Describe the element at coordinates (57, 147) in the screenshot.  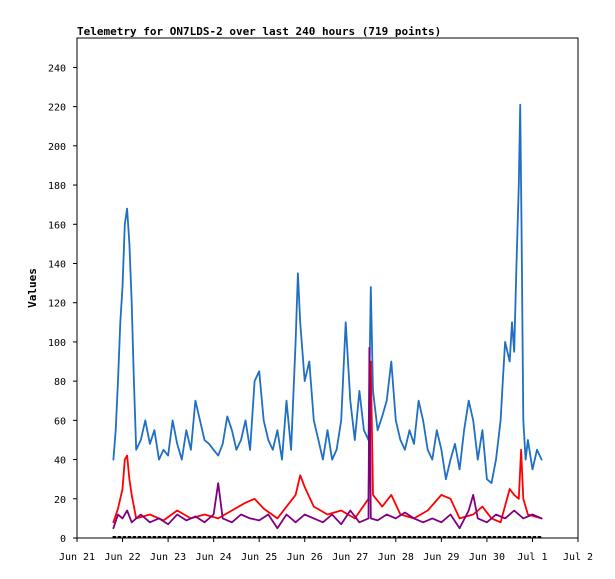
I see `y-tick-label: 200` at that location.